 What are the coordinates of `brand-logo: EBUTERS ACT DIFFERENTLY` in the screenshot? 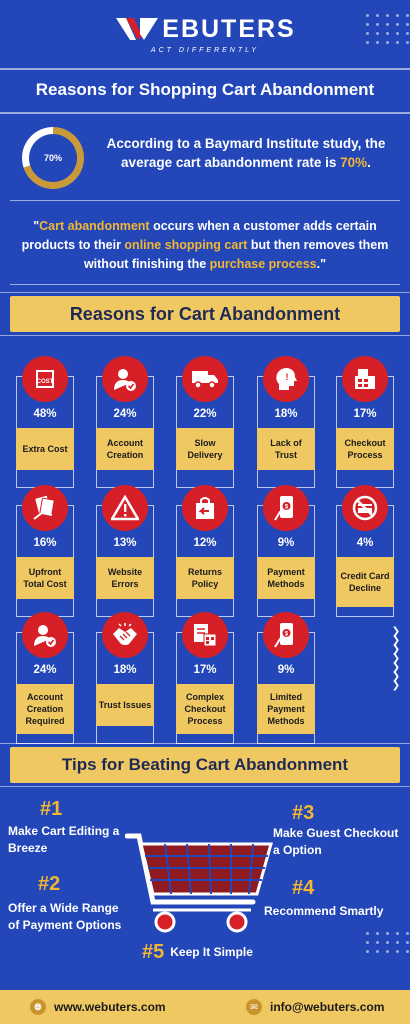 It's located at (205, 34).